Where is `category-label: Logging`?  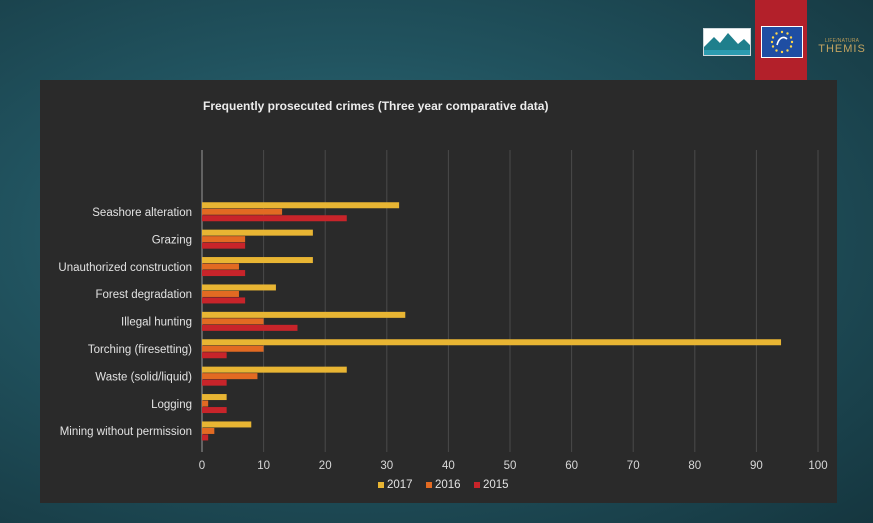 category-label: Logging is located at coordinates (171, 405).